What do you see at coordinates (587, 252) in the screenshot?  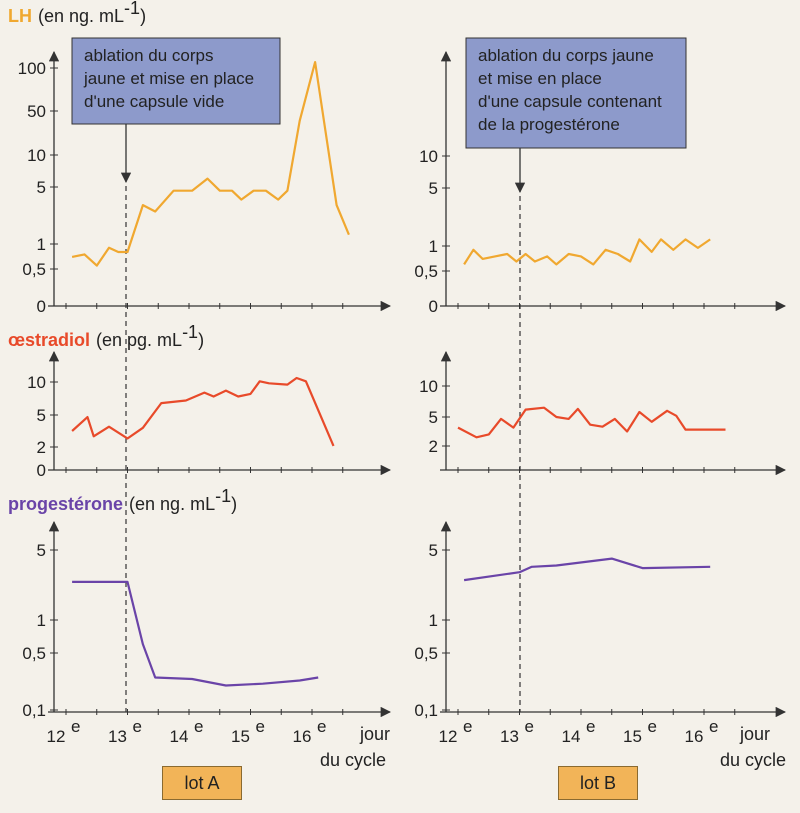 I see `lh-b-series-line` at bounding box center [587, 252].